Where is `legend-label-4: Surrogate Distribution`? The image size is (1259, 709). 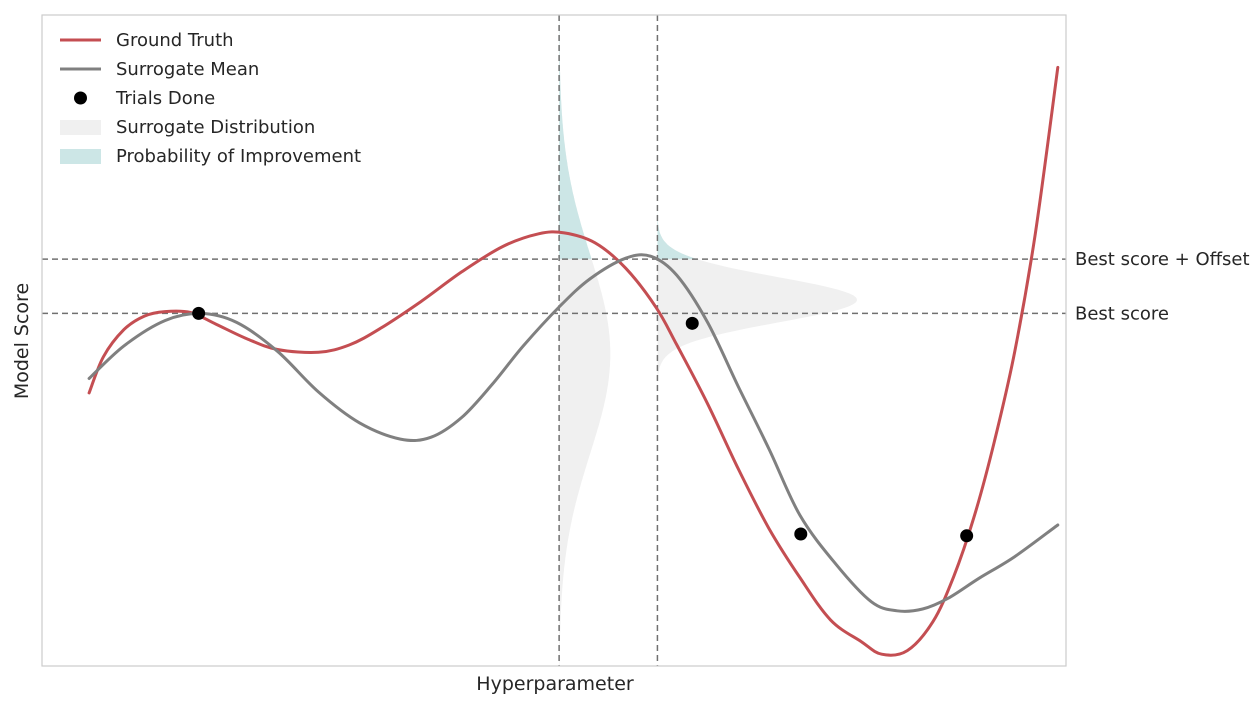 legend-label-4: Surrogate Distribution is located at coordinates (215, 127).